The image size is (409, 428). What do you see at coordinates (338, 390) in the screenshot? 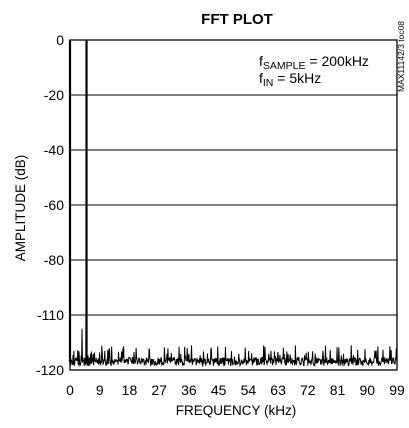
I see `x-tick-label: 81` at bounding box center [338, 390].